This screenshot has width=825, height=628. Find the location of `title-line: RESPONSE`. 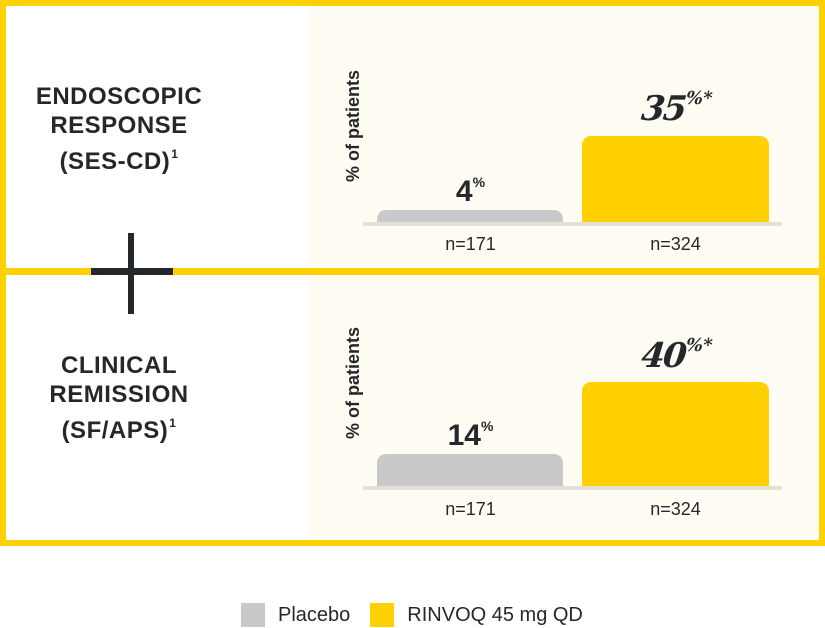

title-line: RESPONSE is located at coordinates (119, 125).